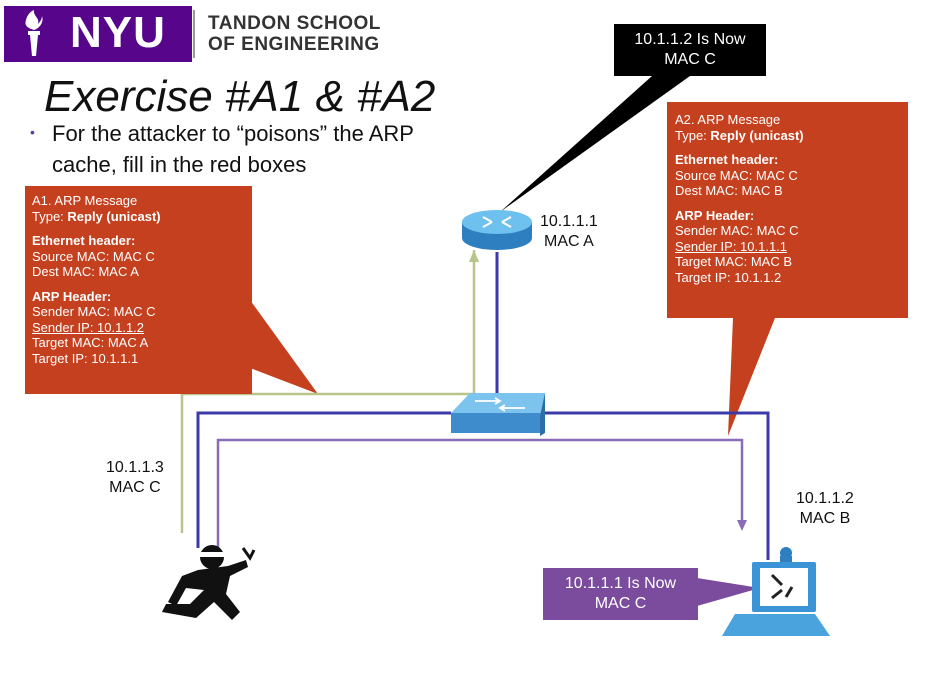 The image size is (926, 694). Describe the element at coordinates (328, 391) in the screenshot. I see `link-attacker-router` at that location.